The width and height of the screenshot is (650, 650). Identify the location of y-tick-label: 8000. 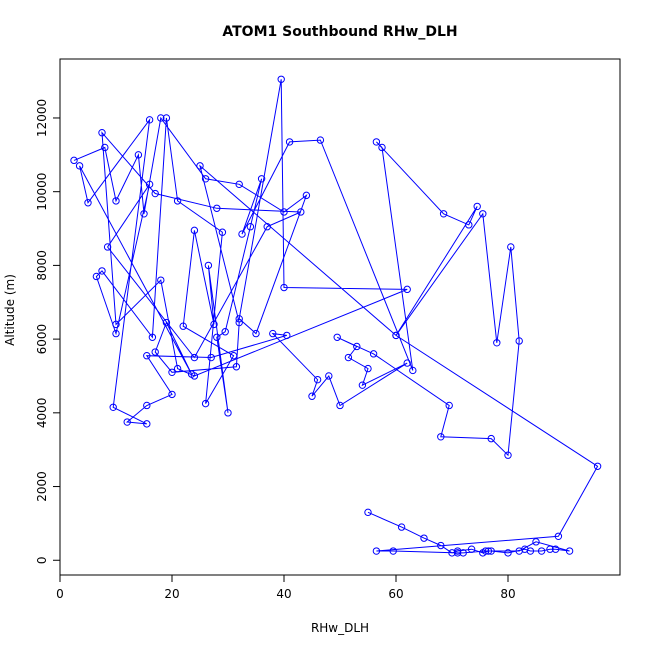
(42, 265).